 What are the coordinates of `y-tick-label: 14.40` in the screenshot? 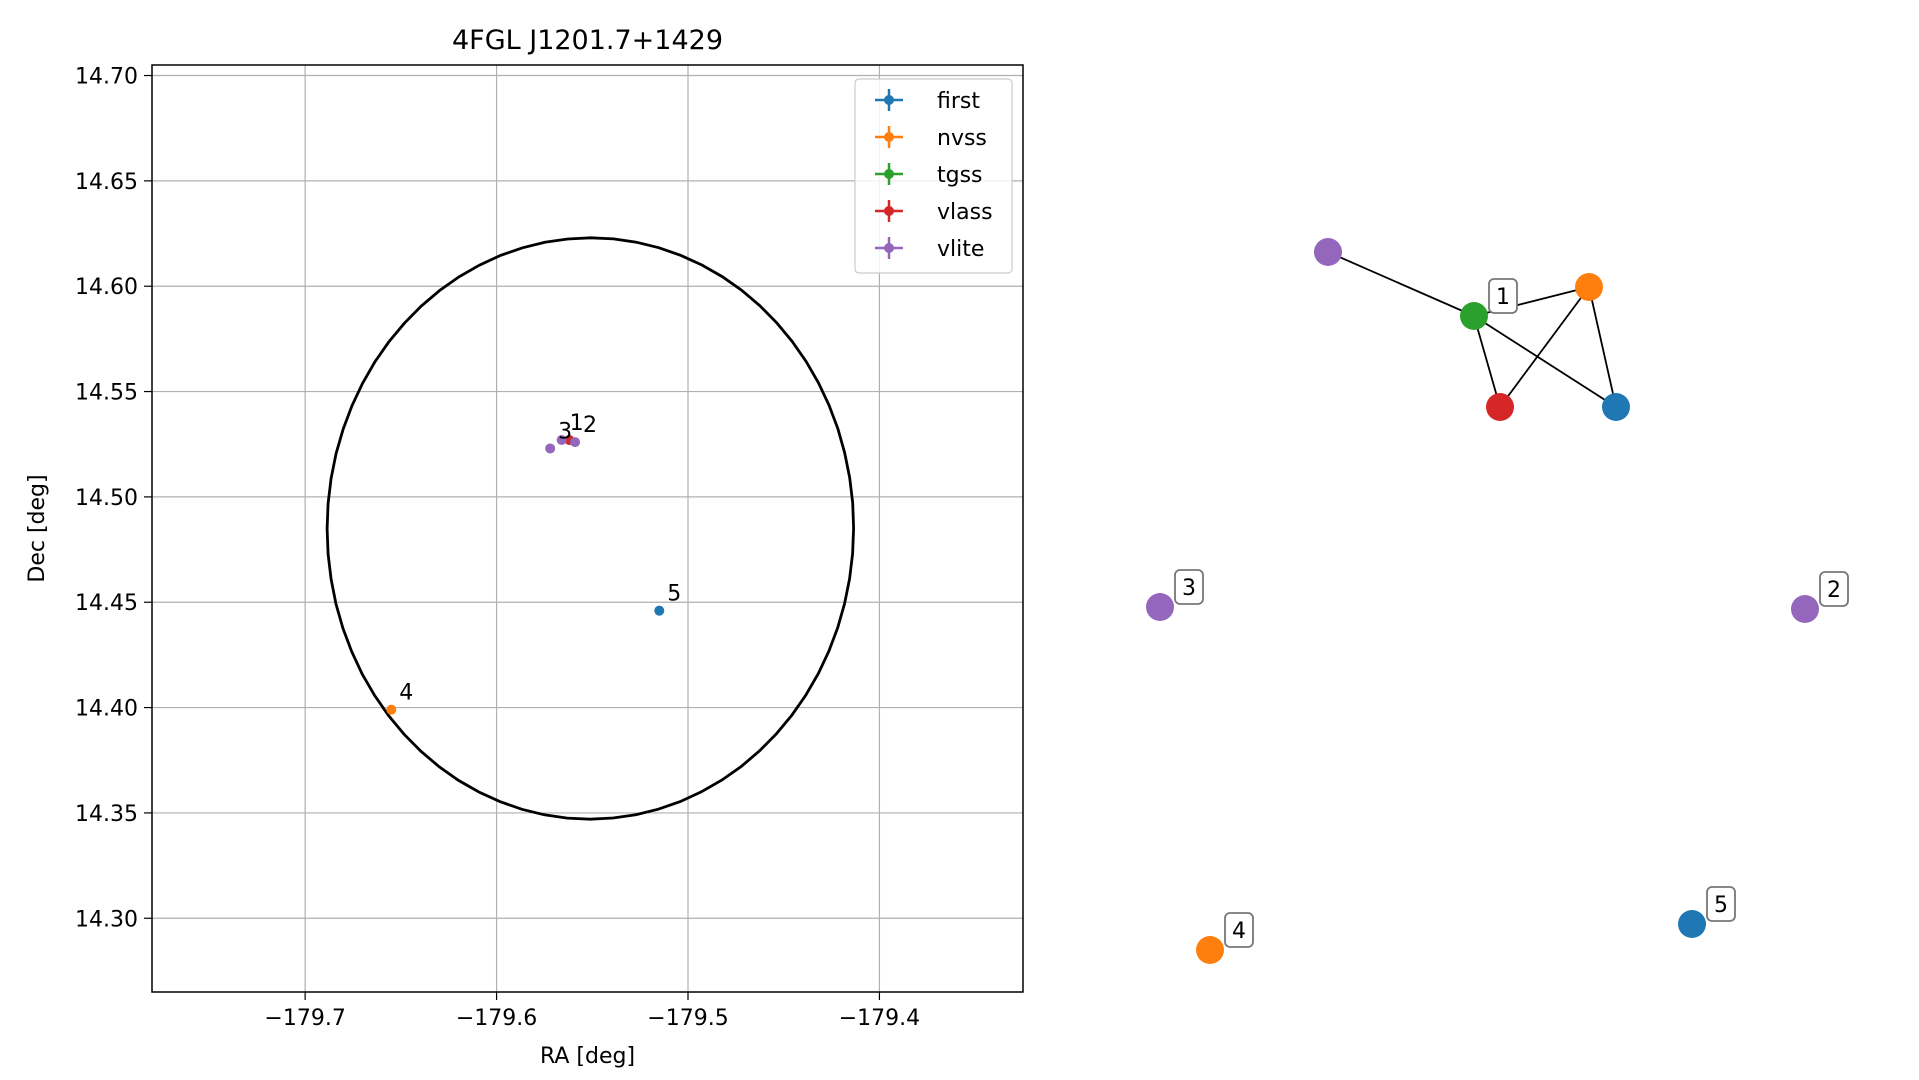 It's located at (106, 709).